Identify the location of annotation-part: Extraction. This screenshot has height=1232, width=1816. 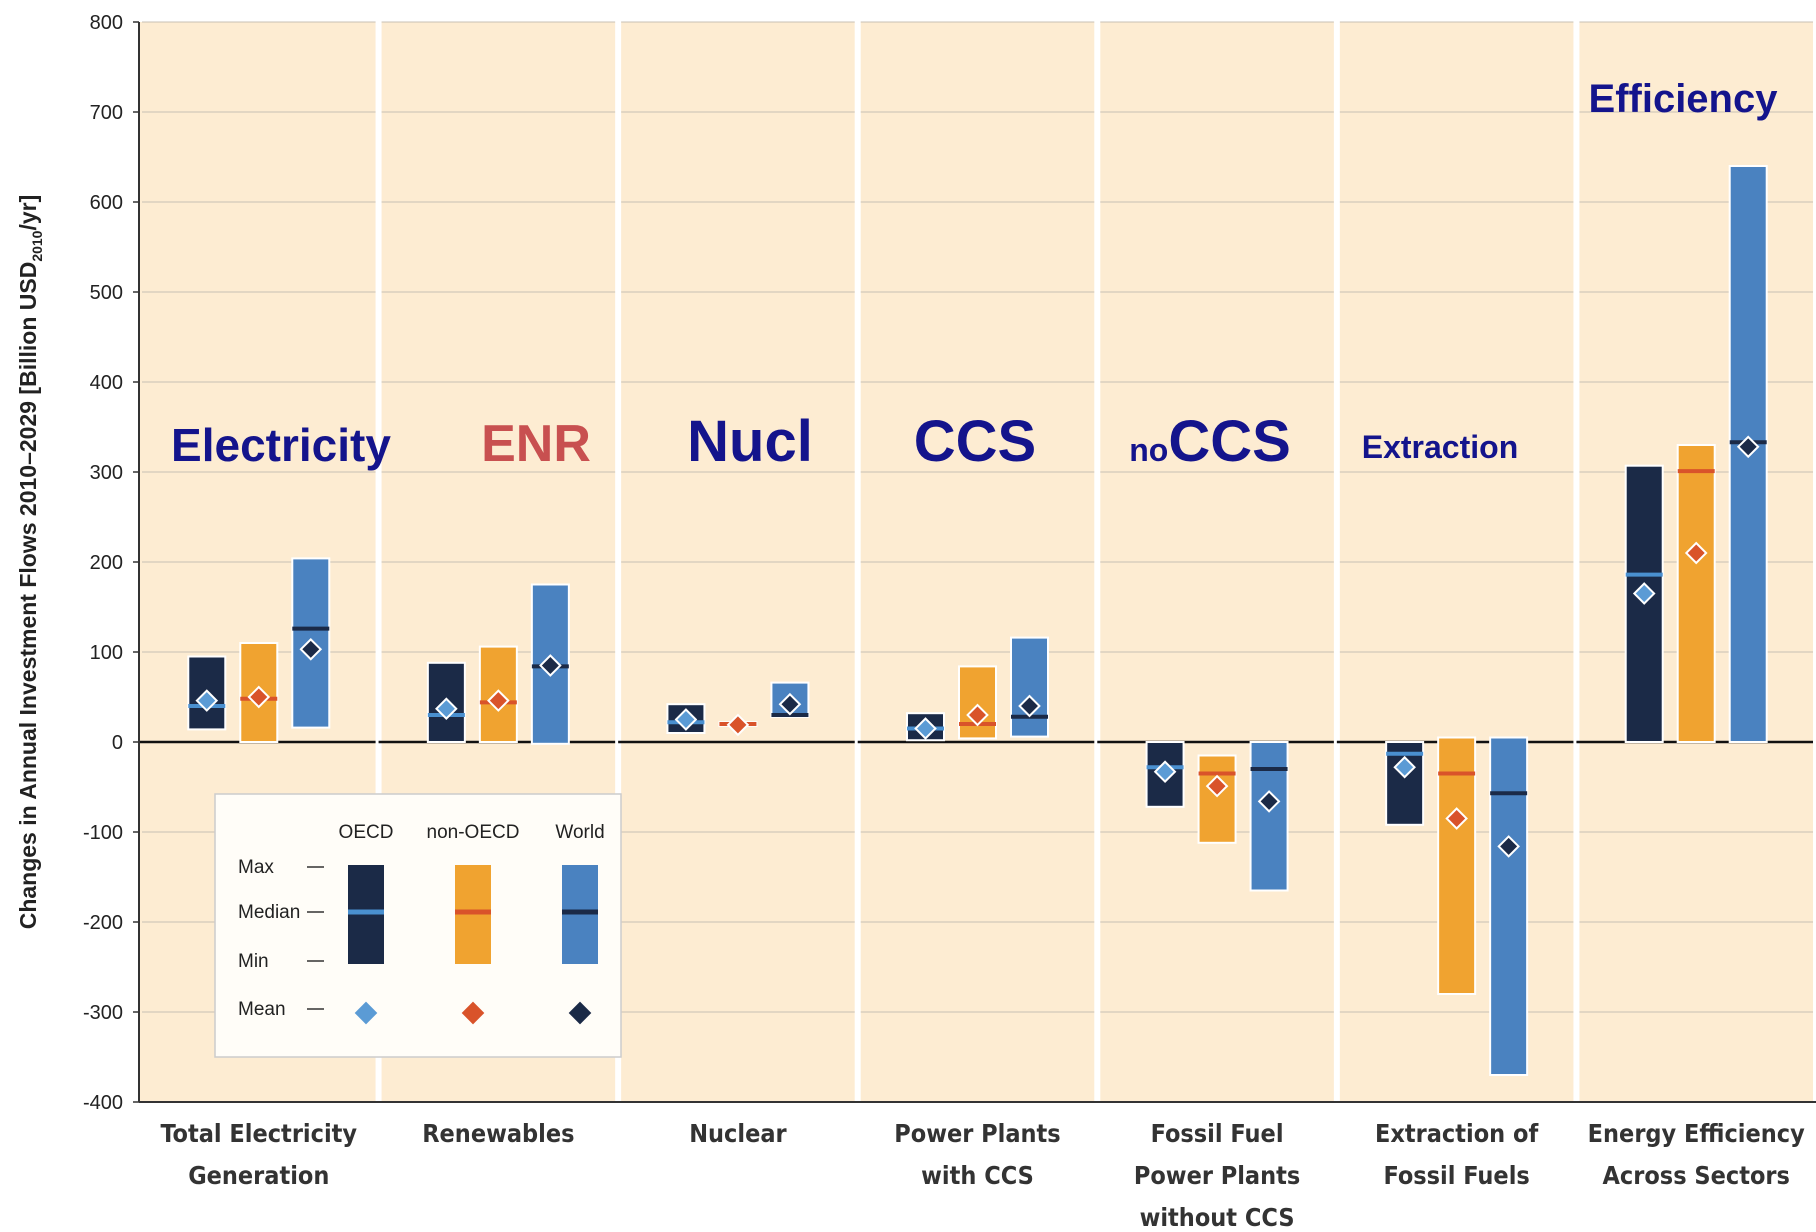
(1440, 447).